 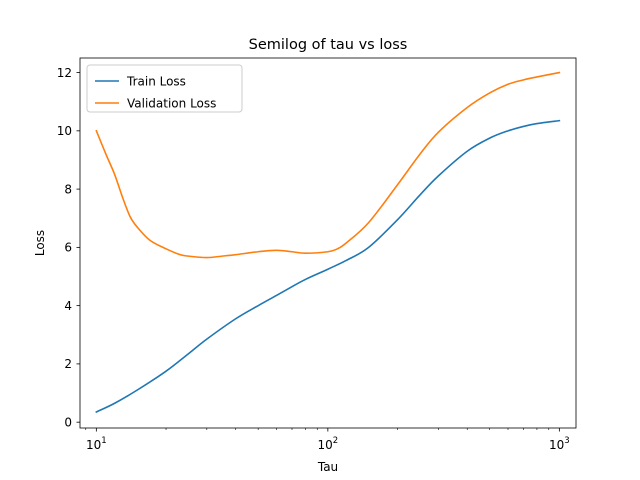 I want to click on x-tick-exponent: 2, so click(x=335, y=441).